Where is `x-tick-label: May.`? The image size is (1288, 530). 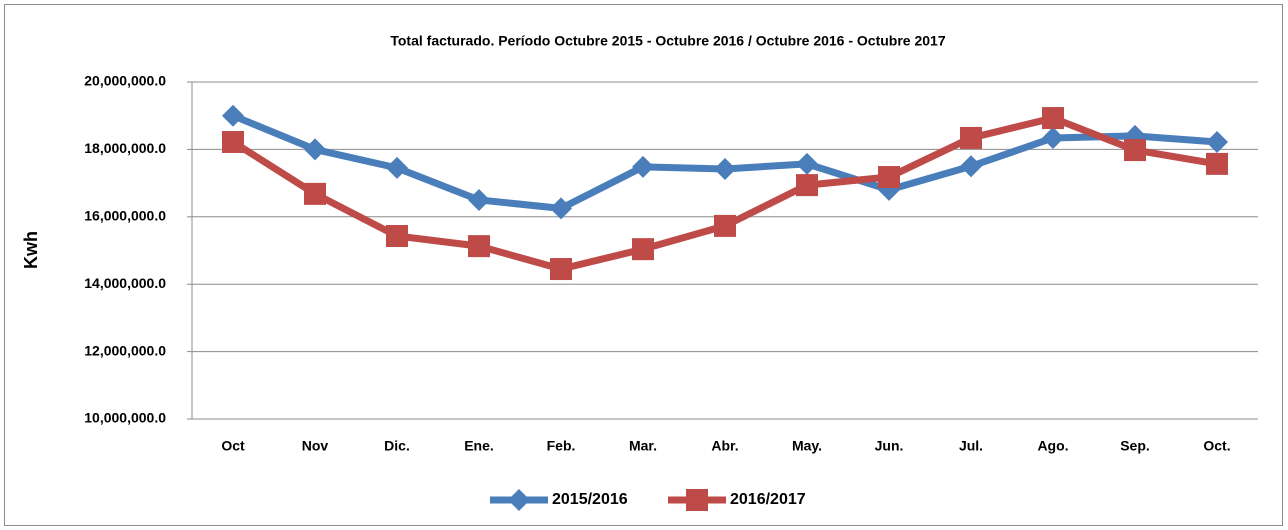 x-tick-label: May. is located at coordinates (807, 446).